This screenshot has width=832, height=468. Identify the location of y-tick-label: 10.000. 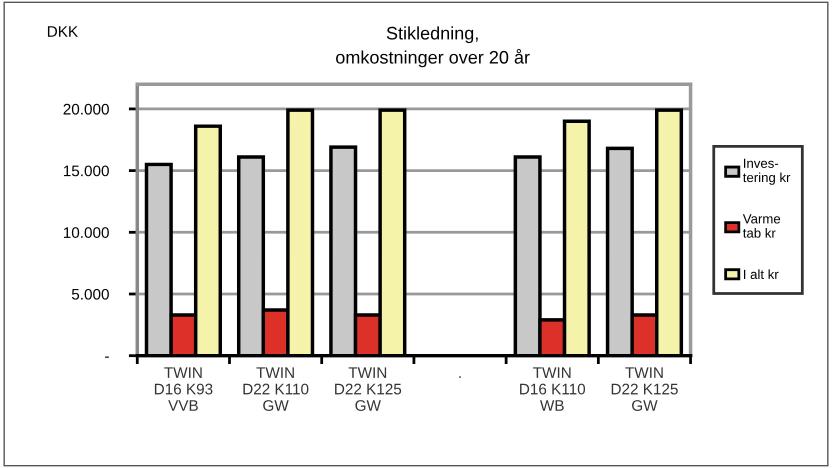
(86, 232).